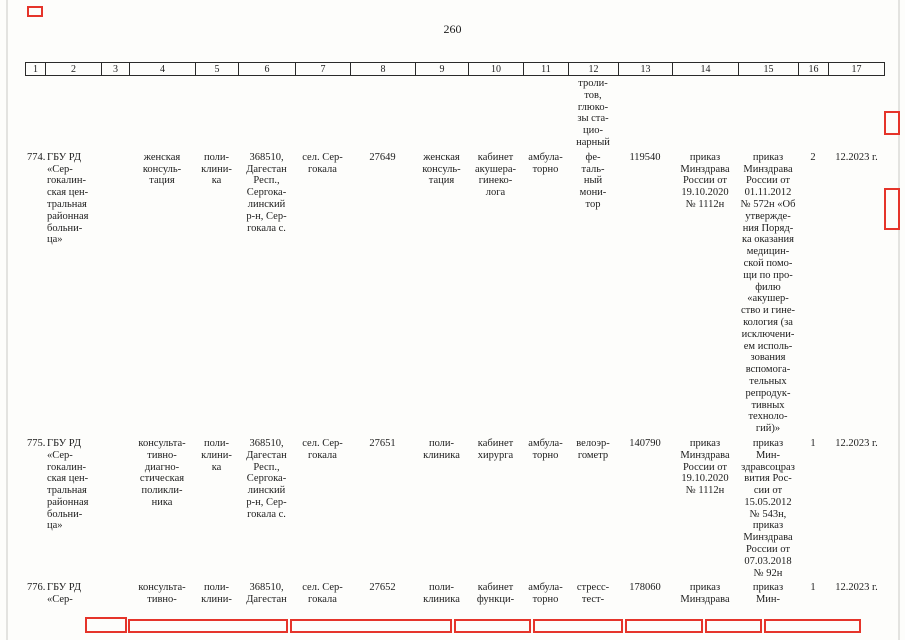  What do you see at coordinates (115, 112) in the screenshot?
I see `cont-col3` at bounding box center [115, 112].